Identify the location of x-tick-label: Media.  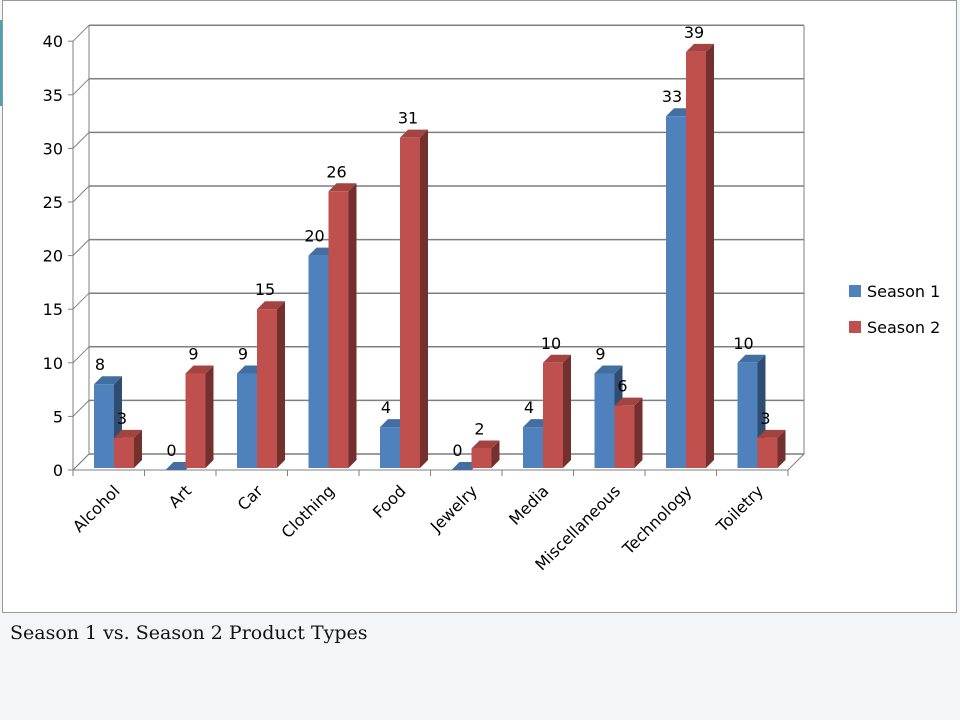
(528, 504).